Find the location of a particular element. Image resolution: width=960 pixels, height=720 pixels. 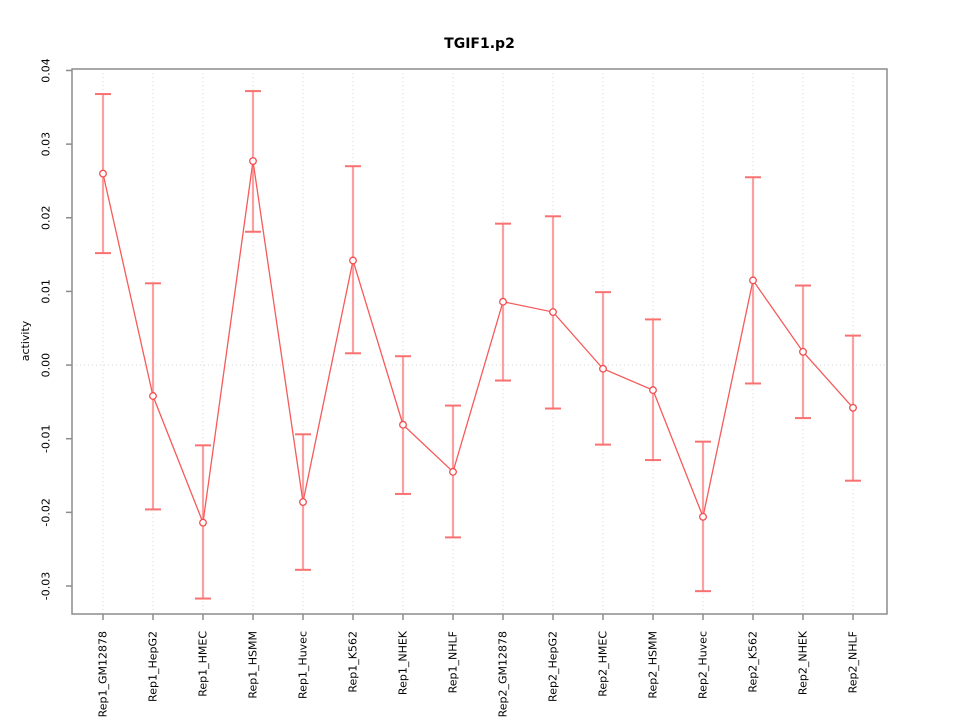

x-tick-label: Rep2_HMEC is located at coordinates (603, 664).